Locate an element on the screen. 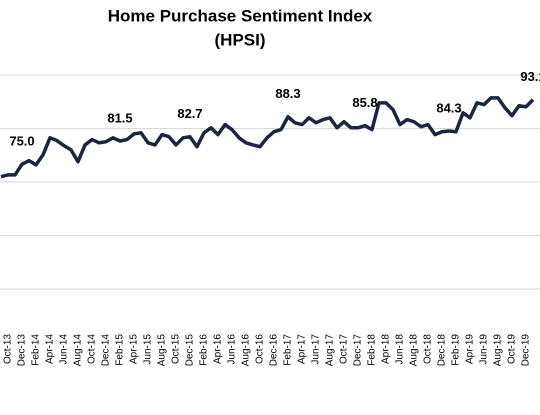 The width and height of the screenshot is (540, 415). x-tick-label: Oct-18 is located at coordinates (428, 349).